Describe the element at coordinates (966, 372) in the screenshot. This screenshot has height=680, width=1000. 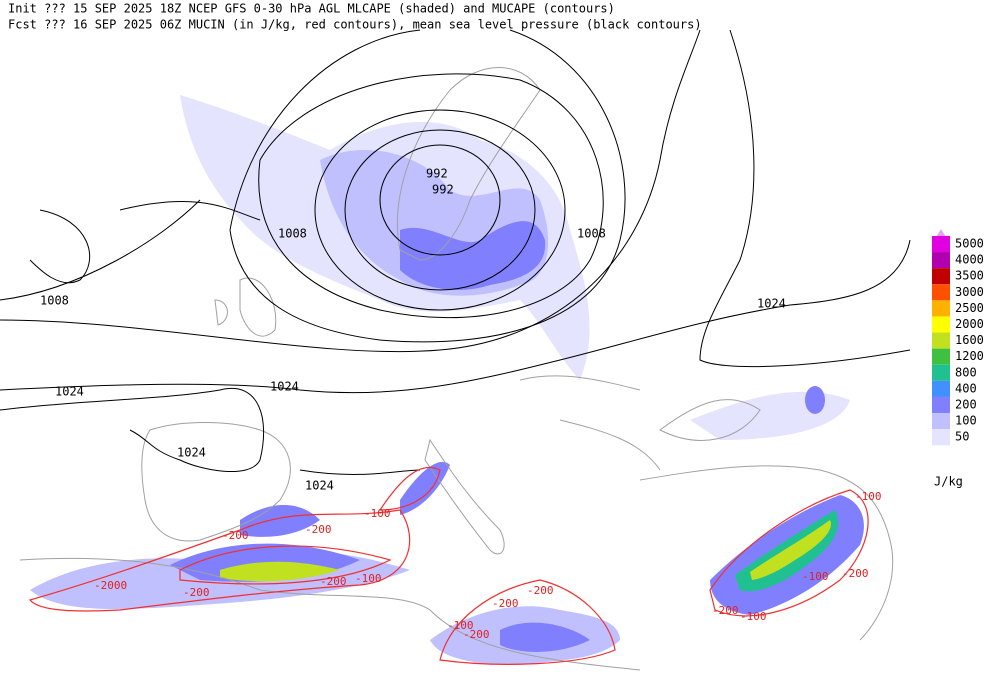
I see `legend-label: 800` at that location.